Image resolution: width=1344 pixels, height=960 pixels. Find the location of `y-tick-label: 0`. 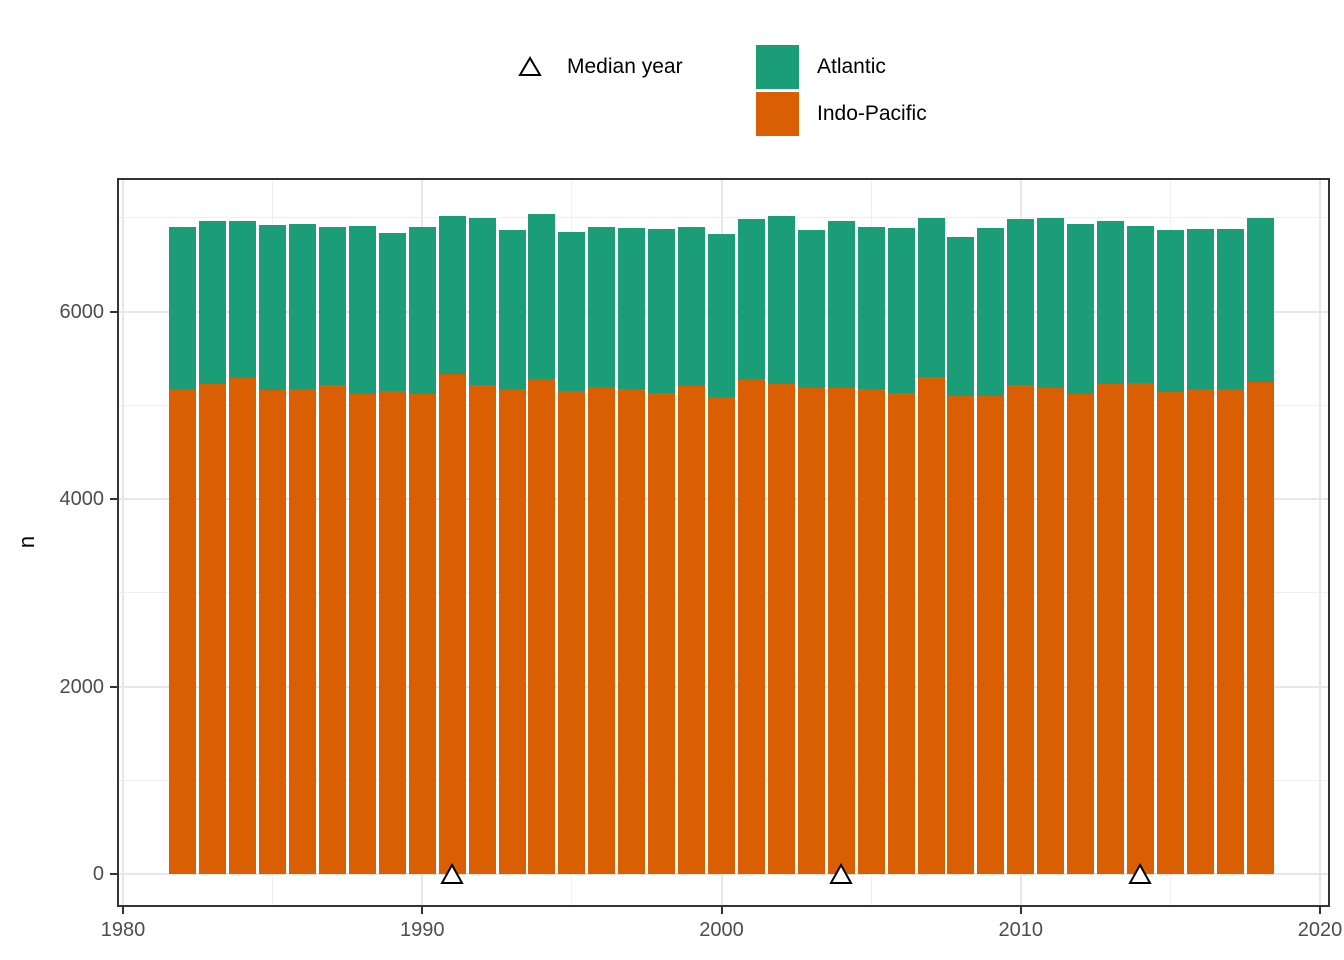

y-tick-label: 0 is located at coordinates (98, 874).